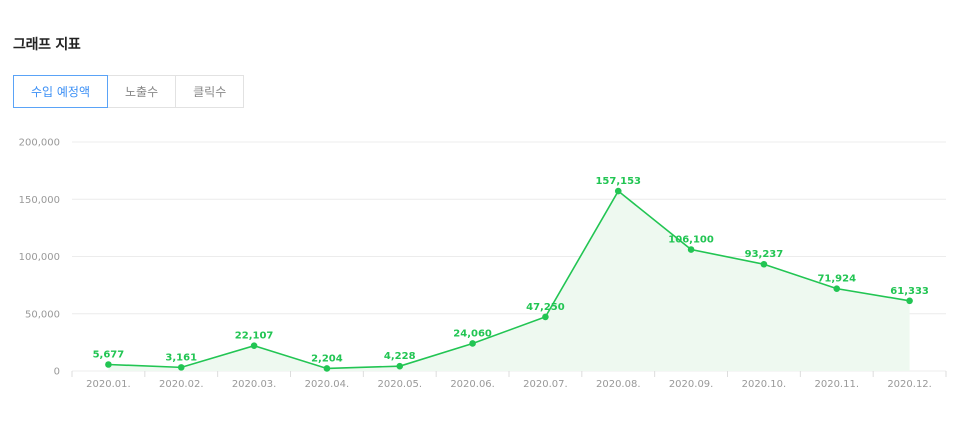  Describe the element at coordinates (254, 384) in the screenshot. I see `x-tick-label: 2020.03.` at that location.